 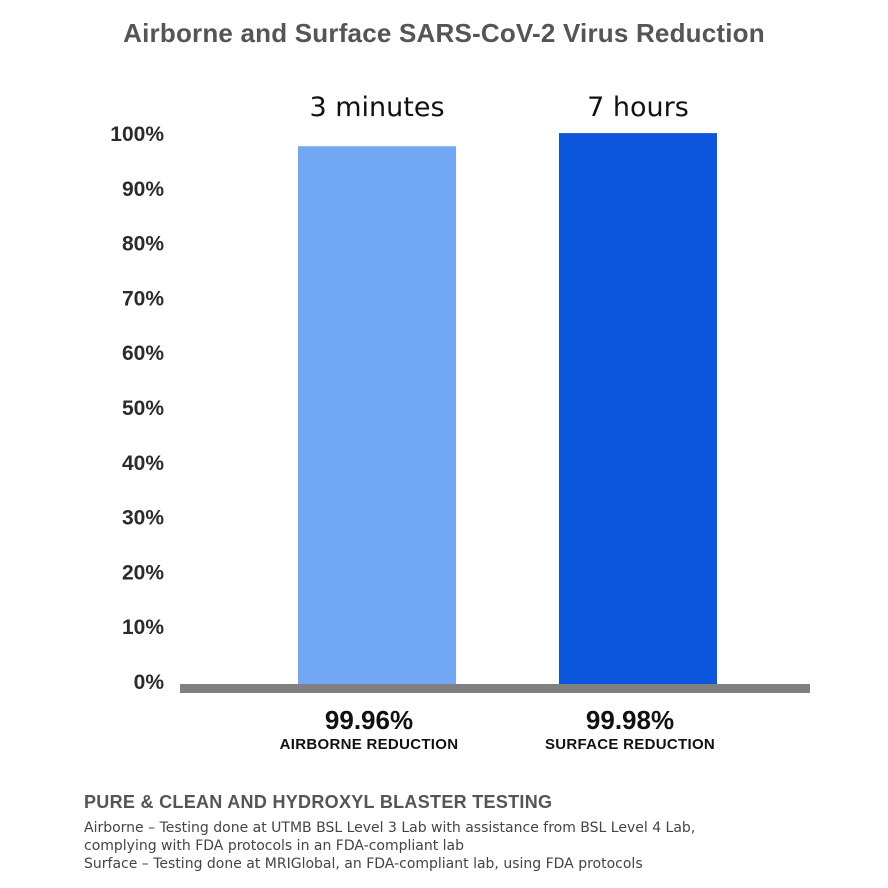 I want to click on y-tick-label: 80%, so click(x=143, y=244).